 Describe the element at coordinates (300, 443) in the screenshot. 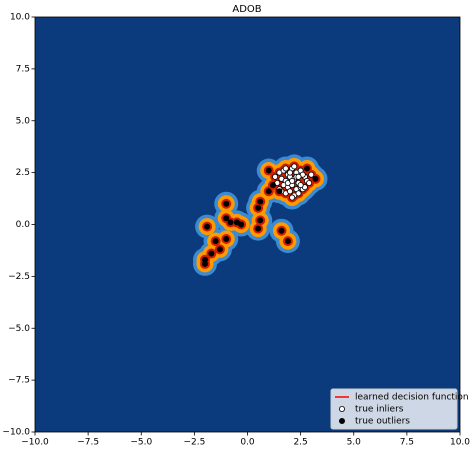

I see `x-tick-label: 2.5` at that location.